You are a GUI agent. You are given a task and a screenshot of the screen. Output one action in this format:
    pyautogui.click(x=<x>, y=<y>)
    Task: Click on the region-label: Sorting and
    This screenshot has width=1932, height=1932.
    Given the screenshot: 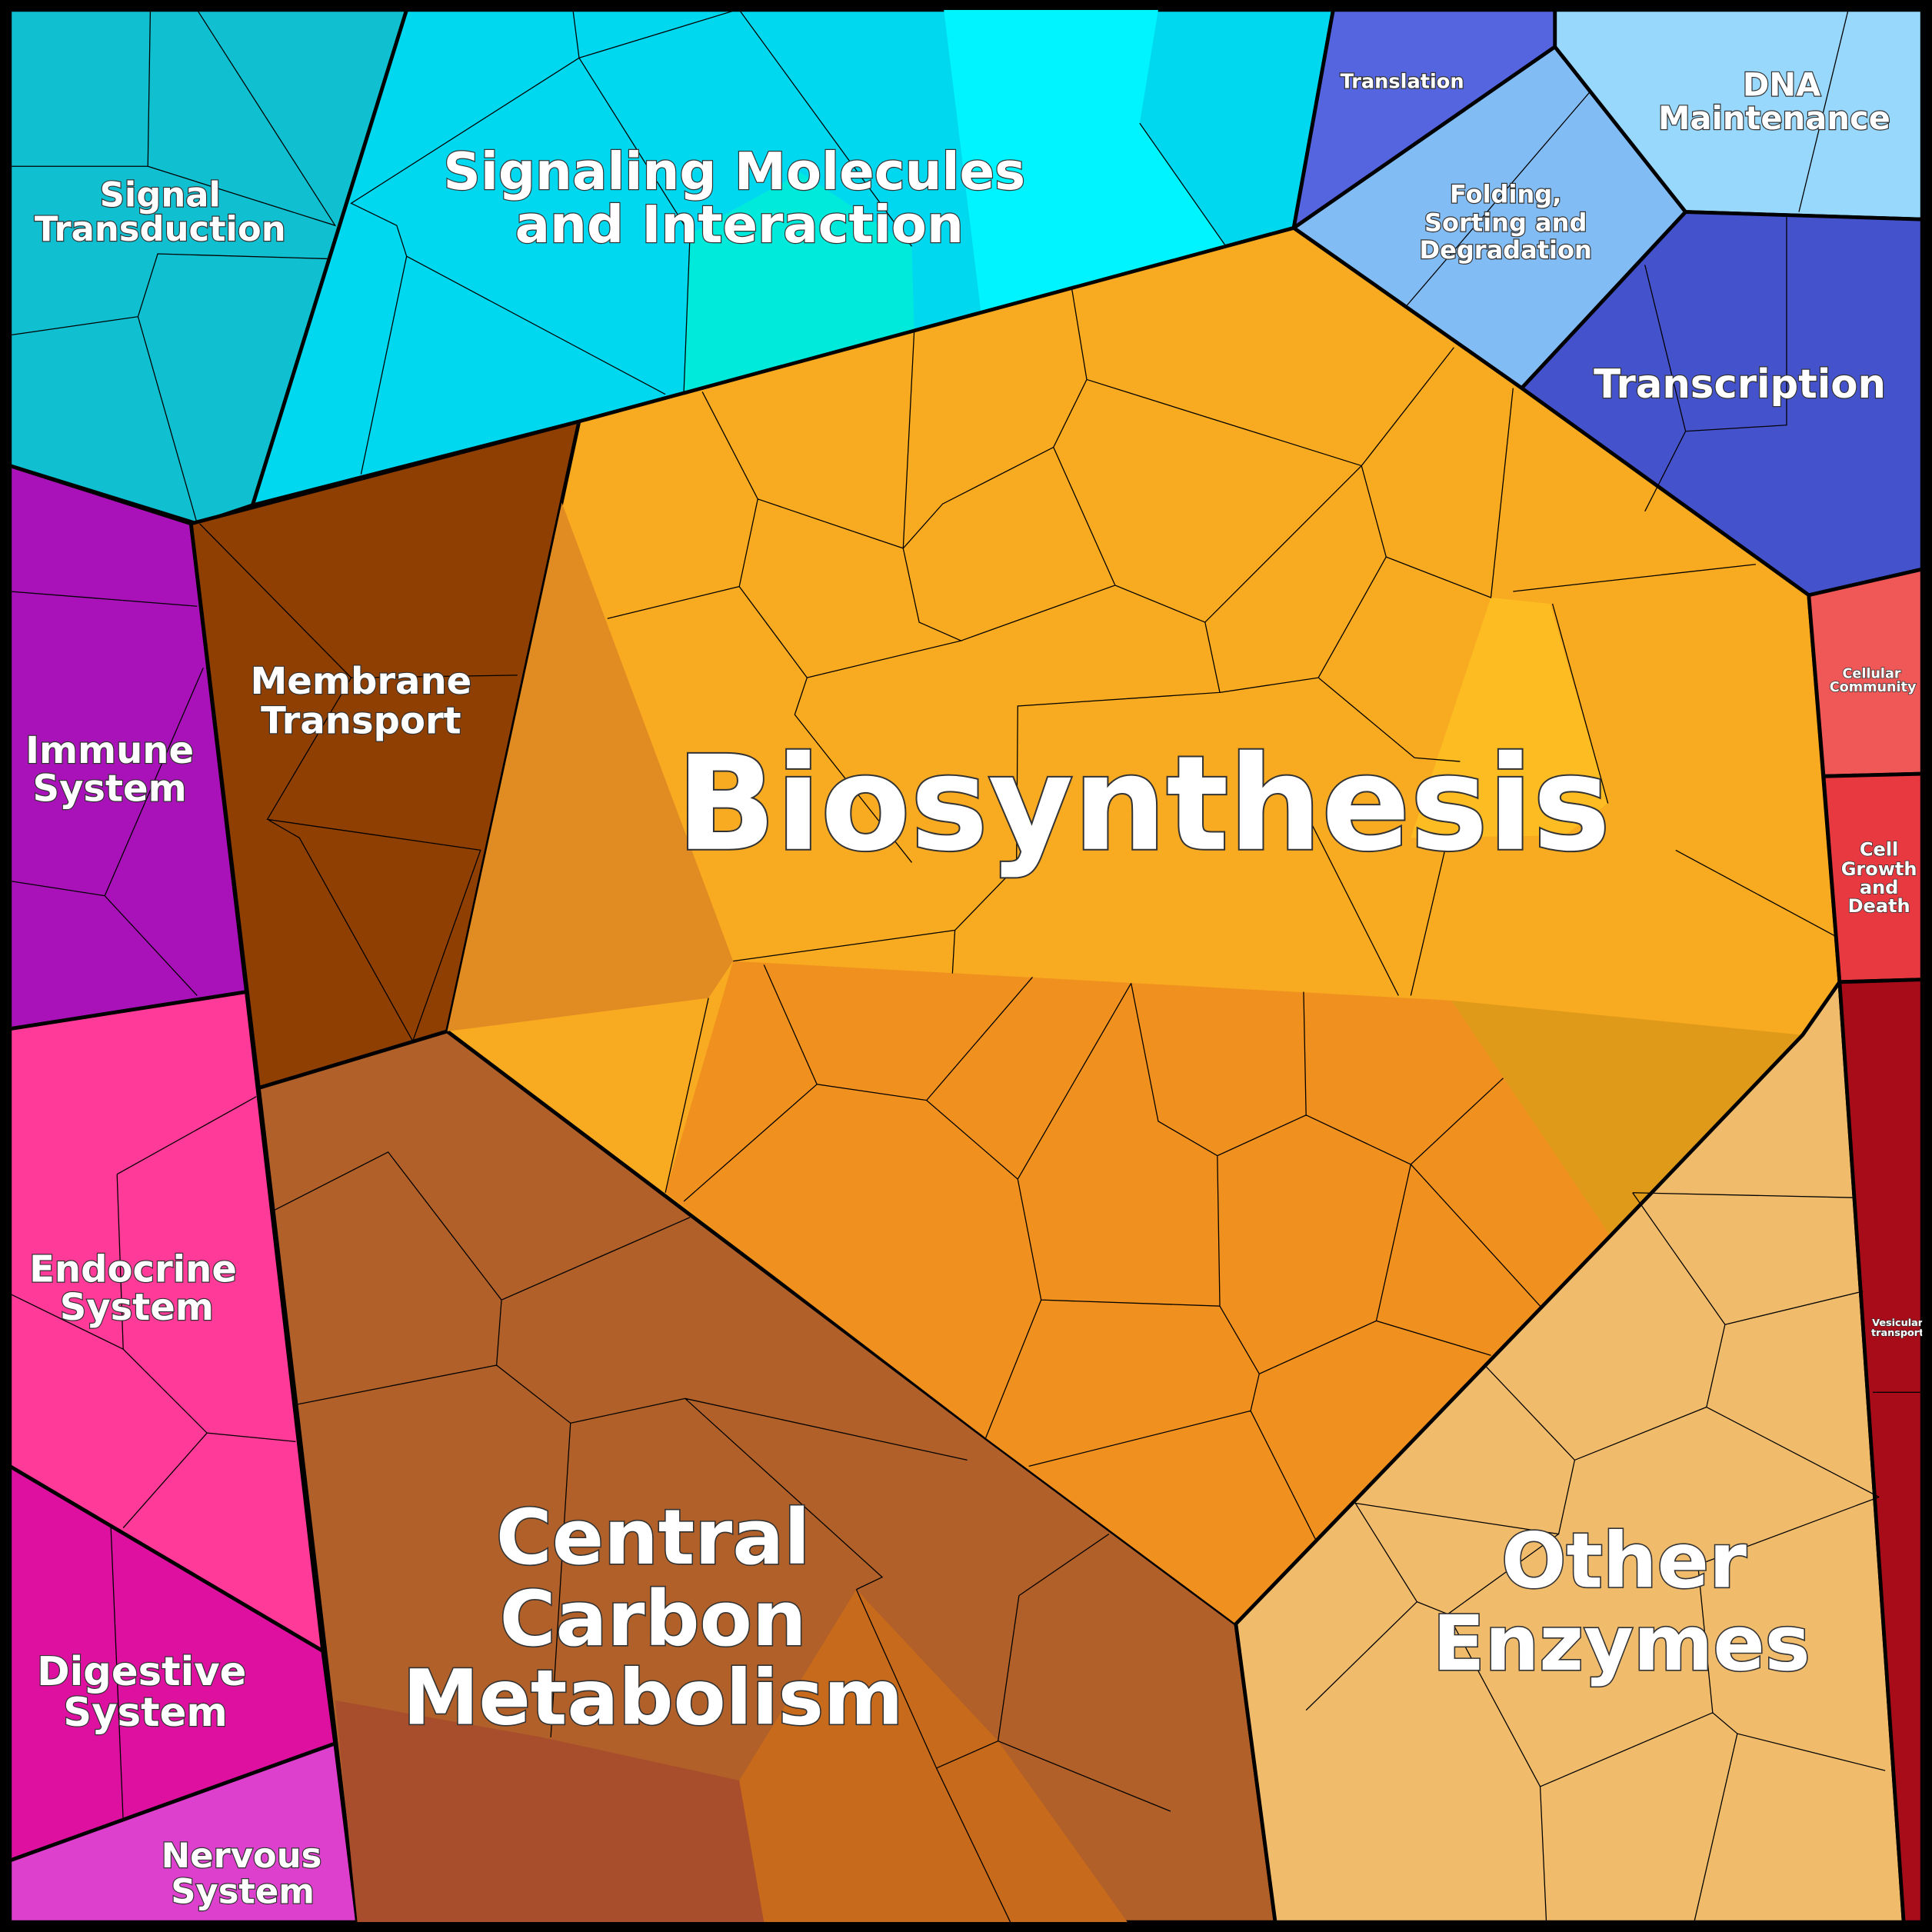 What is the action you would take?
    pyautogui.click(x=1505, y=223)
    